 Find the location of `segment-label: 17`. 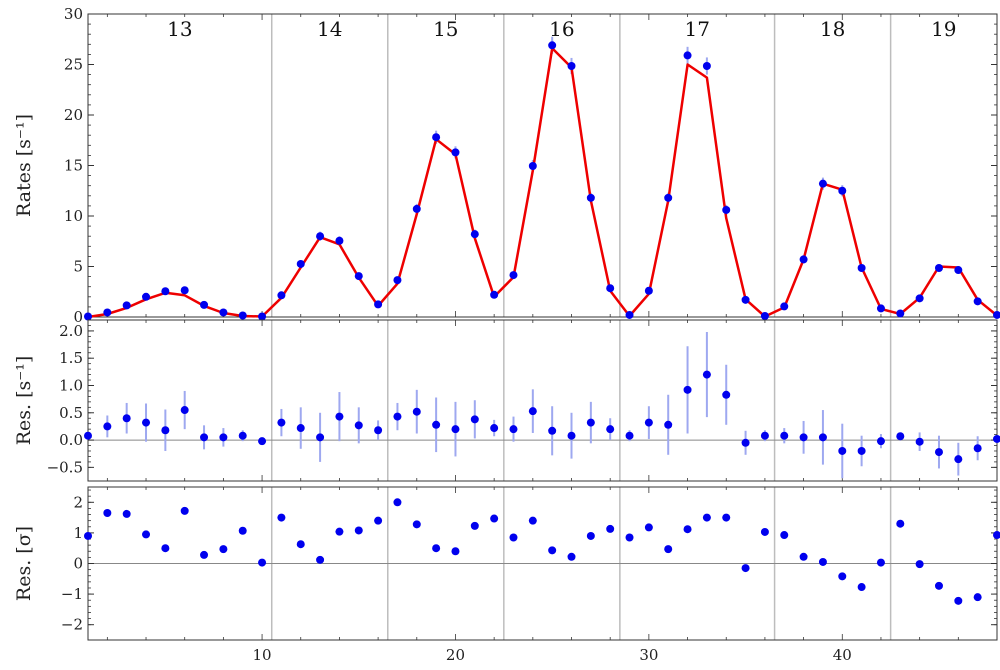

segment-label: 17 is located at coordinates (696, 29).